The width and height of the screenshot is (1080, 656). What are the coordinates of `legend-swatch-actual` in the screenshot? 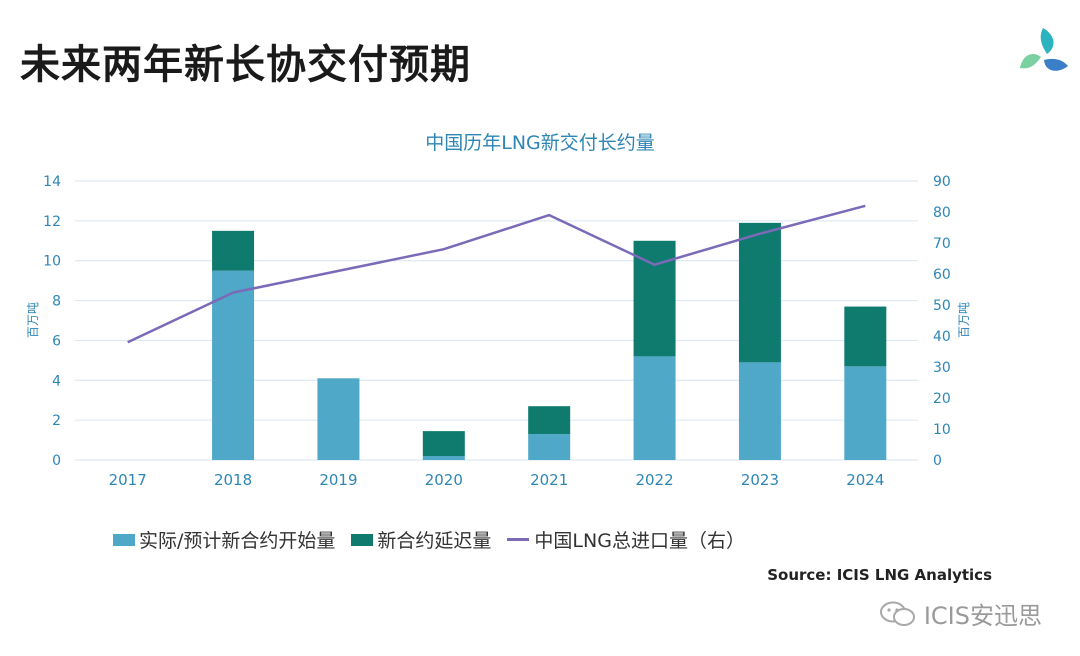 It's located at (124, 539).